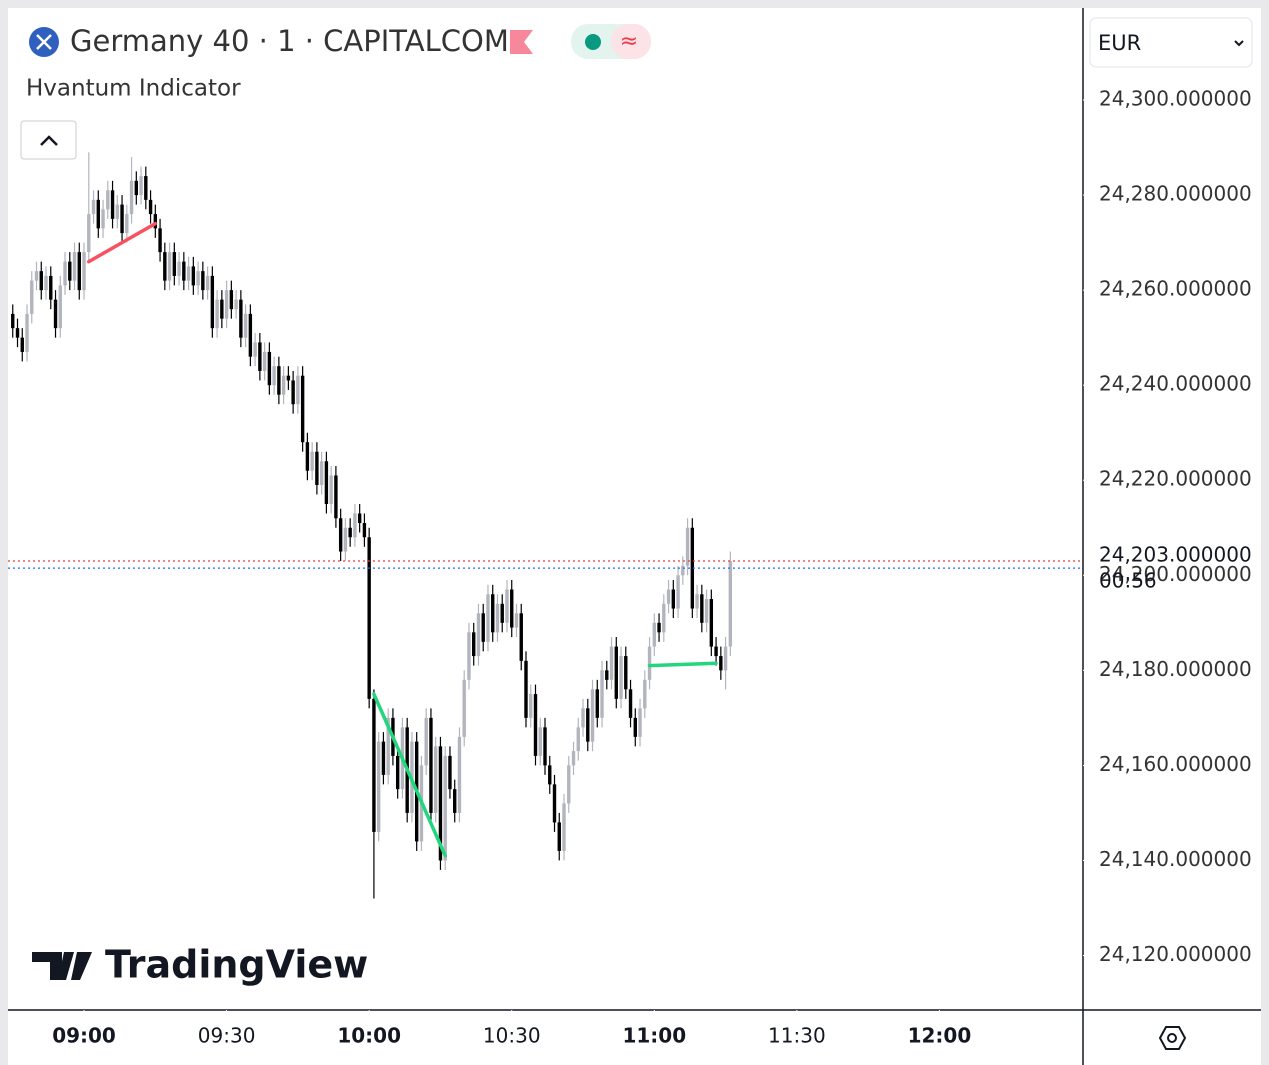  Describe the element at coordinates (44, 42) in the screenshot. I see `symbol-icon-x` at that location.